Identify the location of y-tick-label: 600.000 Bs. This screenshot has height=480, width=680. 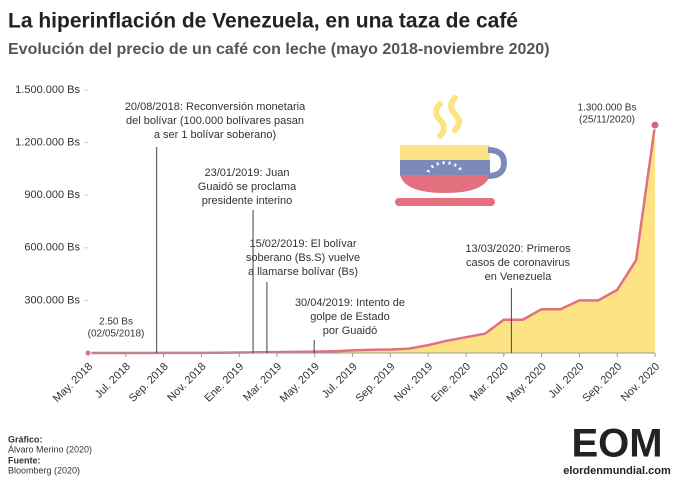
(52, 248).